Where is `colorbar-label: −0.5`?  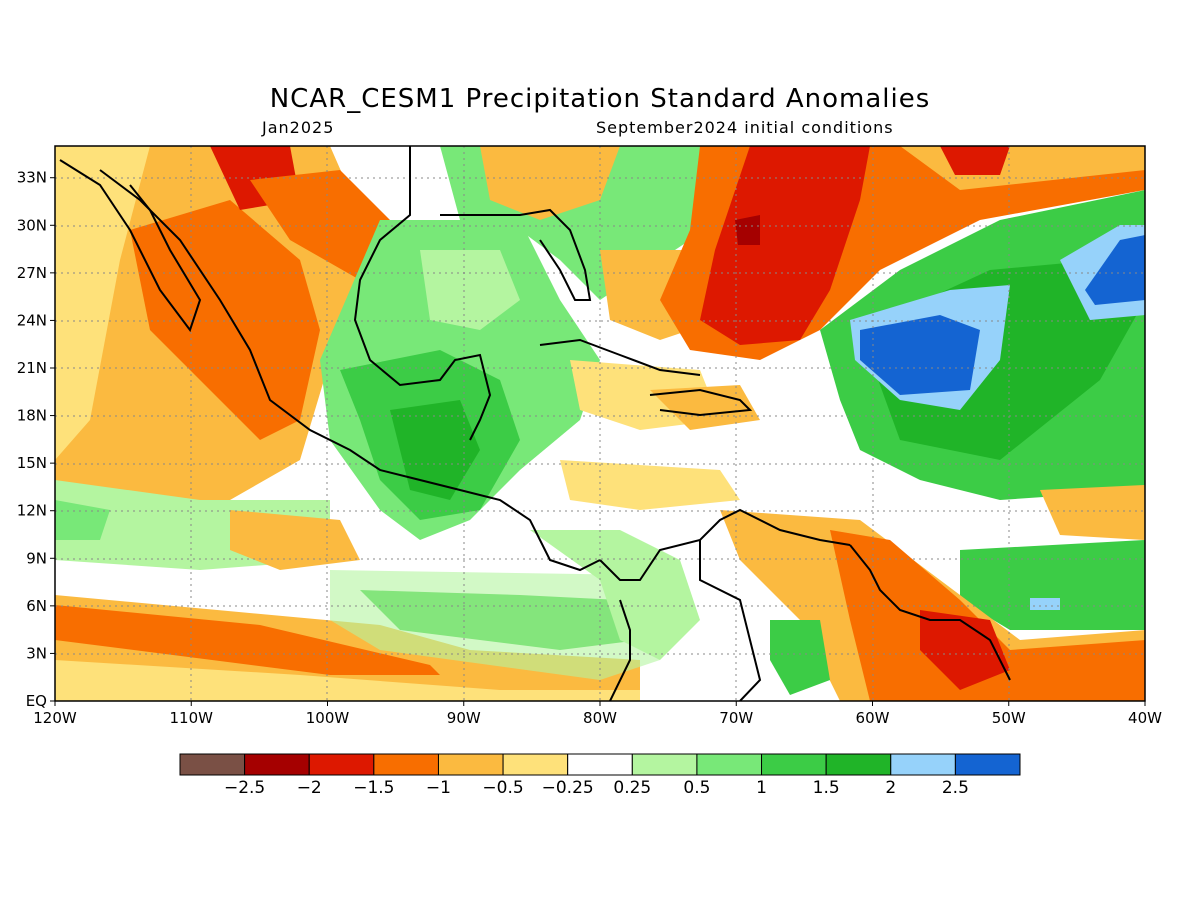 colorbar-label: −0.5 is located at coordinates (502, 788).